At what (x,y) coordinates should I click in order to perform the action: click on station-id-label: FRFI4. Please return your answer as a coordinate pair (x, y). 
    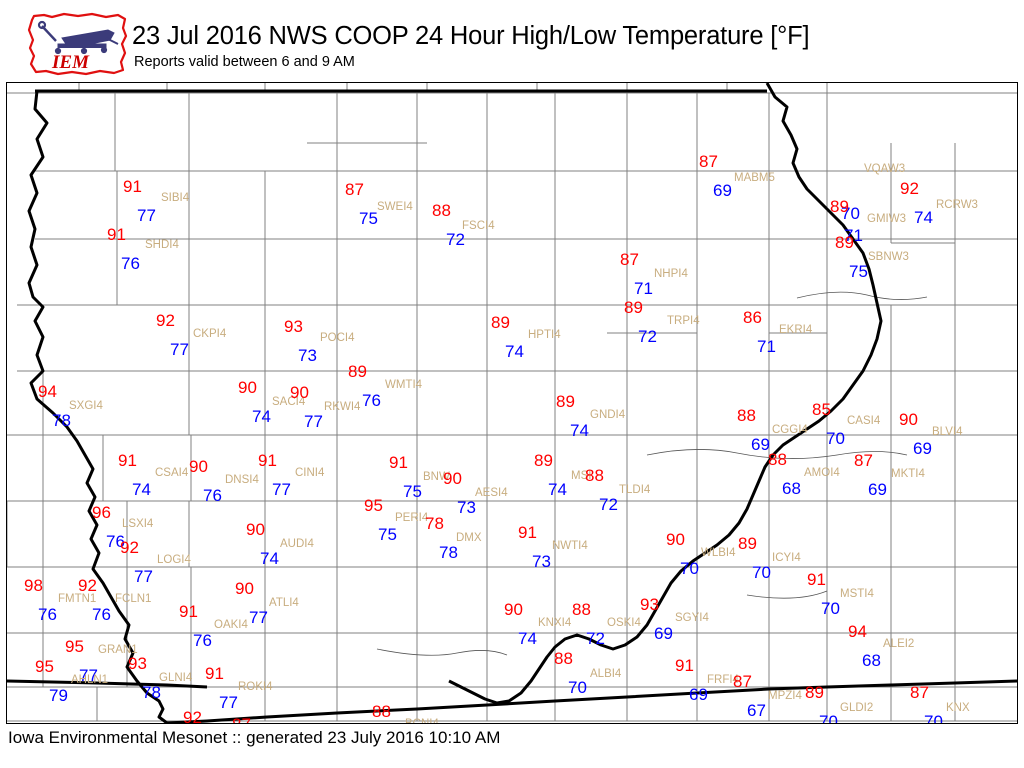
    Looking at the image, I should click on (723, 680).